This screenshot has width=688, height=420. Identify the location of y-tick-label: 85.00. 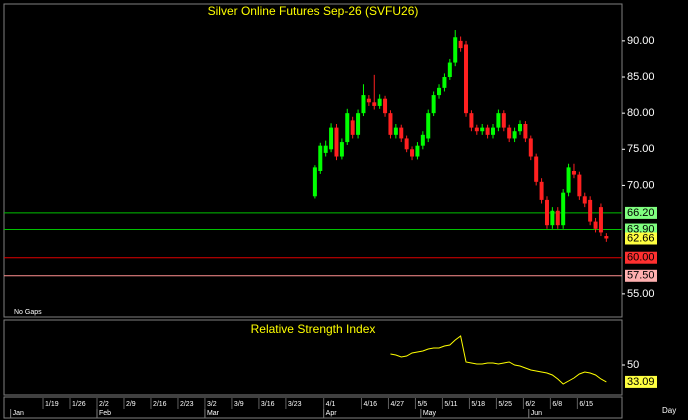
(641, 77).